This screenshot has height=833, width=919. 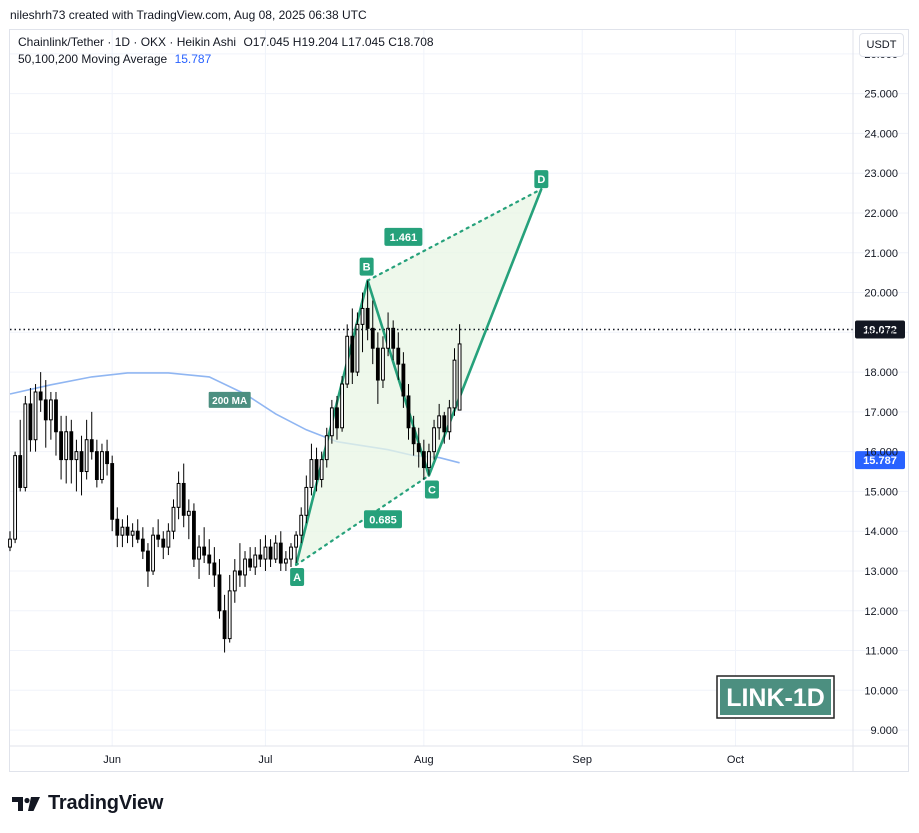 What do you see at coordinates (881, 174) in the screenshot?
I see `y-tick-label: 23.000` at bounding box center [881, 174].